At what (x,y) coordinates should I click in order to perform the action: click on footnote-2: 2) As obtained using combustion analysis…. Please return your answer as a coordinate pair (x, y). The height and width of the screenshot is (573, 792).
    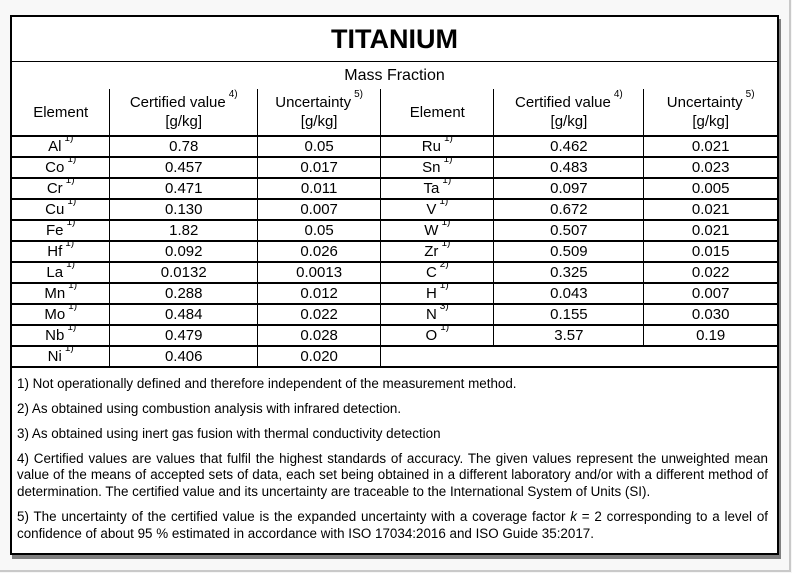
    Looking at the image, I should click on (209, 409).